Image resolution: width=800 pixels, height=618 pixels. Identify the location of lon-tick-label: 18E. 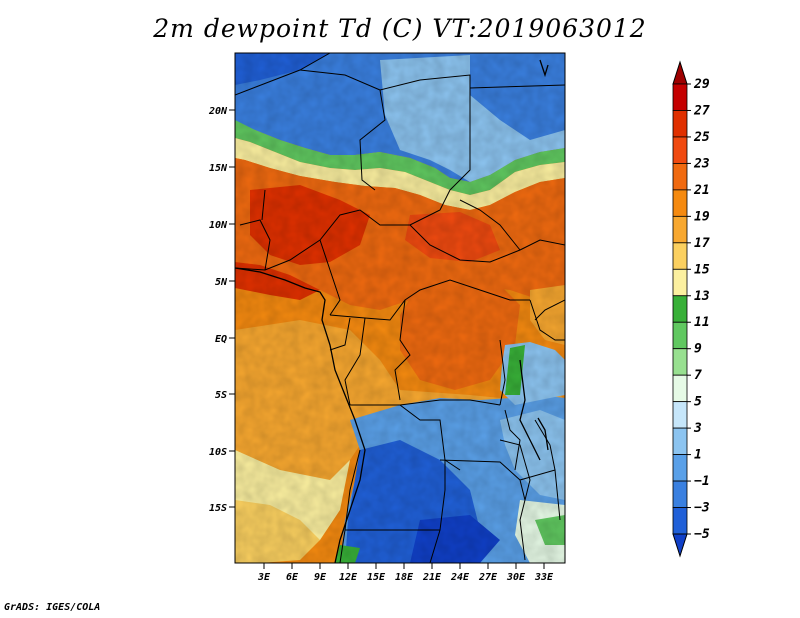
(404, 577).